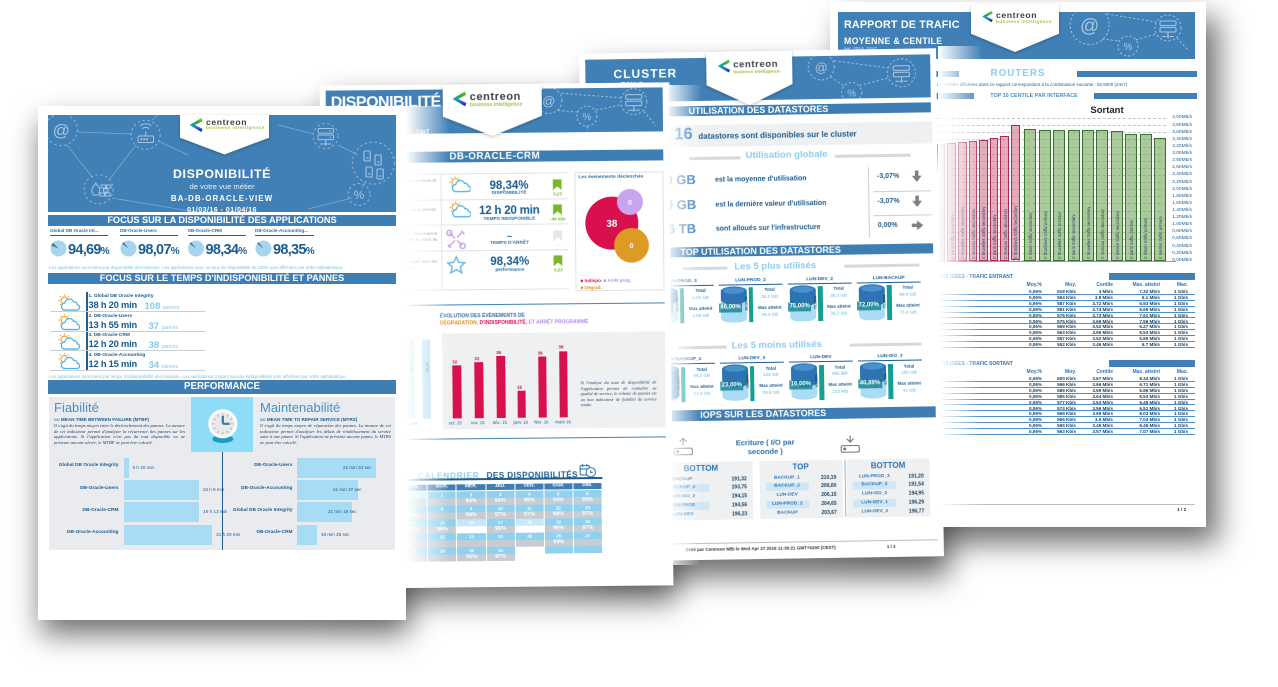 The image size is (1278, 687). Describe the element at coordinates (612, 223) in the screenshot. I see `svg-text: 38` at that location.